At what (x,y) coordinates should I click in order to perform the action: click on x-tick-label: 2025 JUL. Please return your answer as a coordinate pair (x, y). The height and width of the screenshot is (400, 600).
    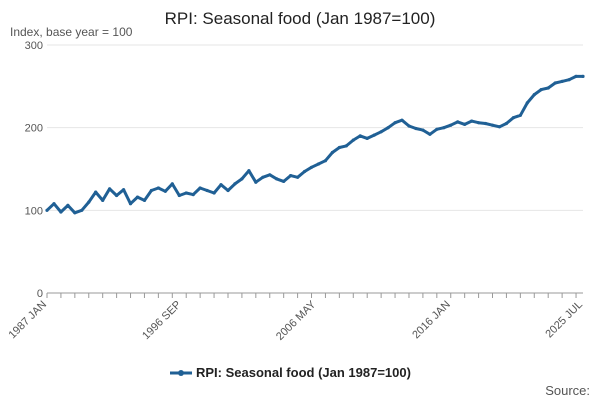
    Looking at the image, I should click on (564, 320).